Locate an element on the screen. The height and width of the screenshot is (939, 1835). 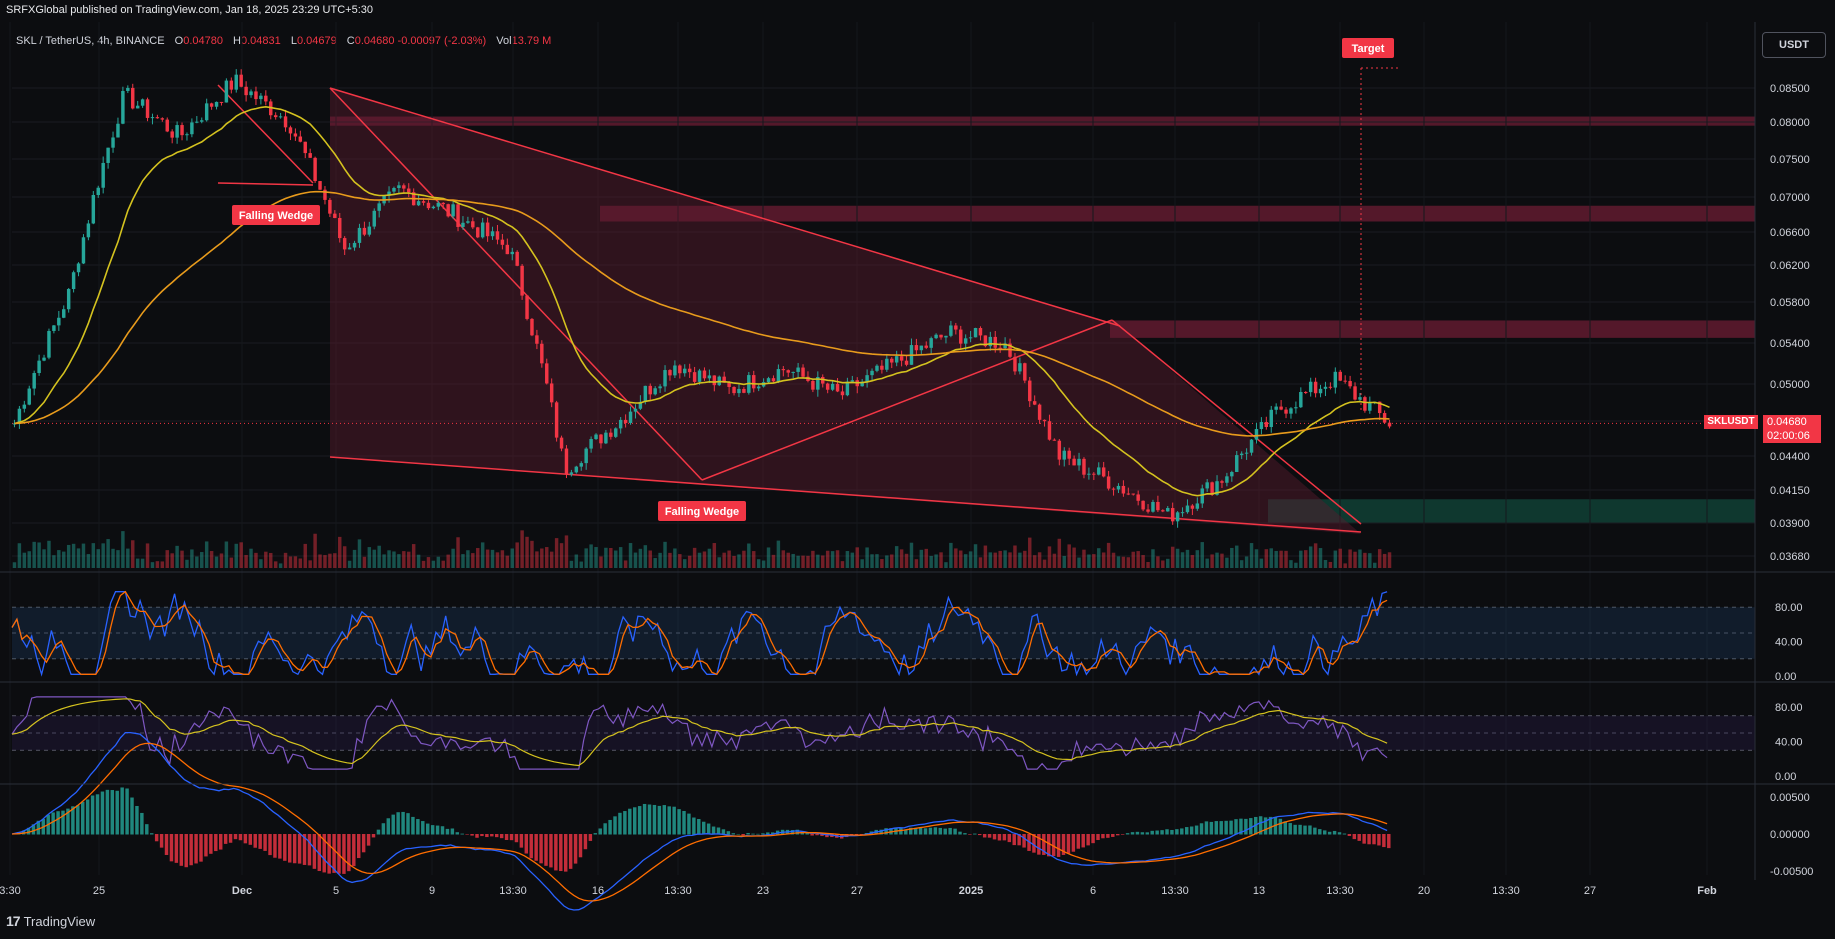
wedge-label-2-bg is located at coordinates (702, 511).